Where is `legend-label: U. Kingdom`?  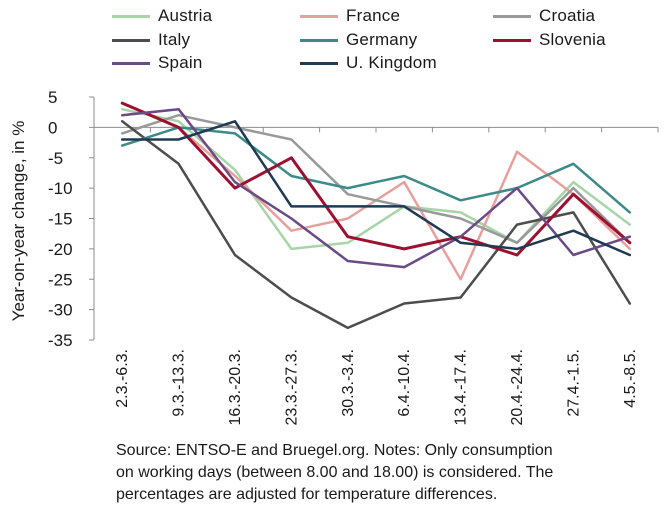
legend-label: U. Kingdom is located at coordinates (391, 62).